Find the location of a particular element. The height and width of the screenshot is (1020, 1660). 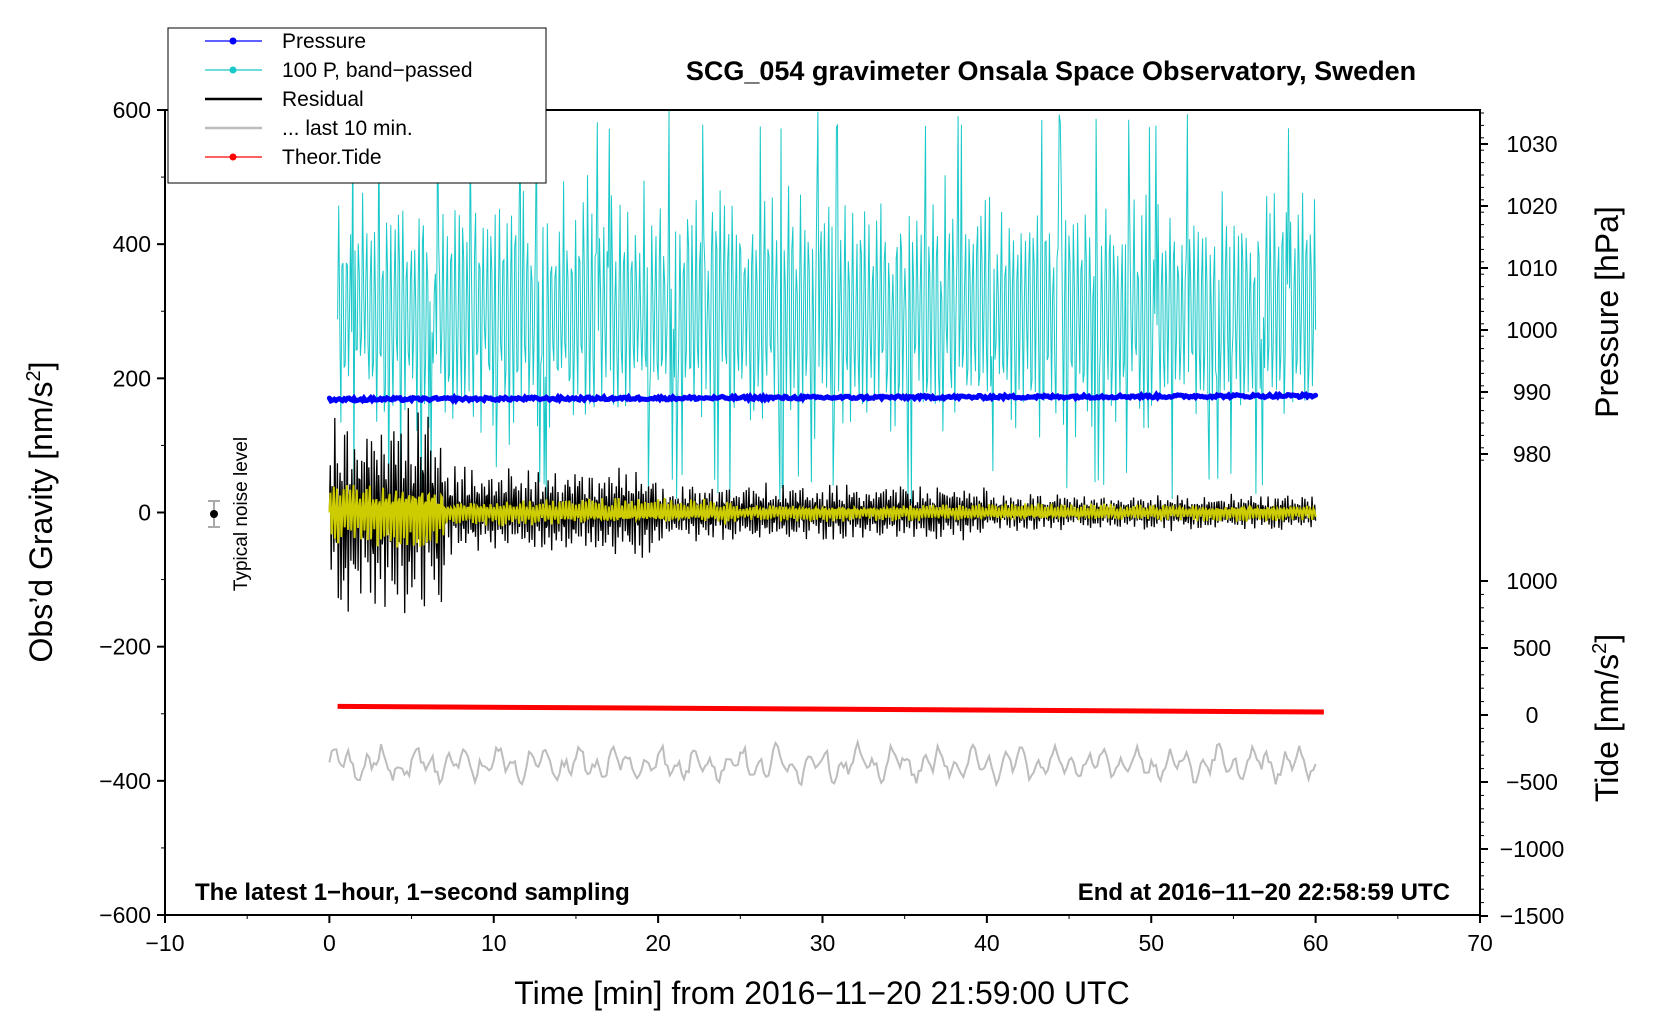

pressure-axis-title: Pressure [hPa] is located at coordinates (1607, 312).